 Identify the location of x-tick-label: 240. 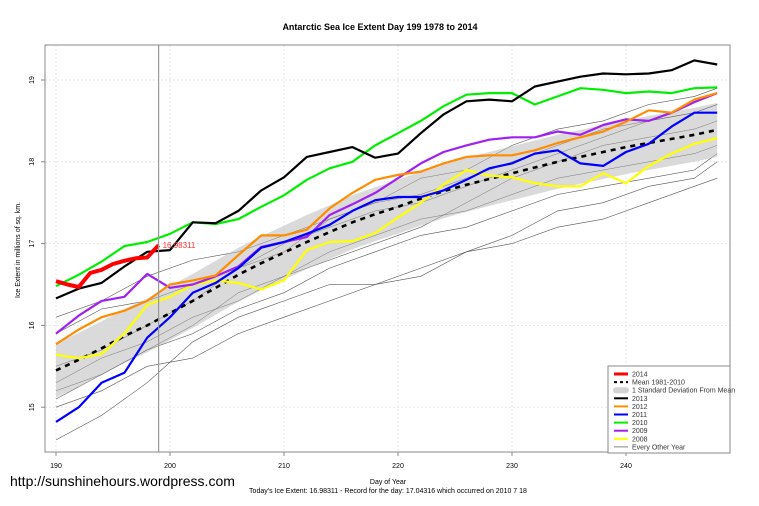
(626, 466).